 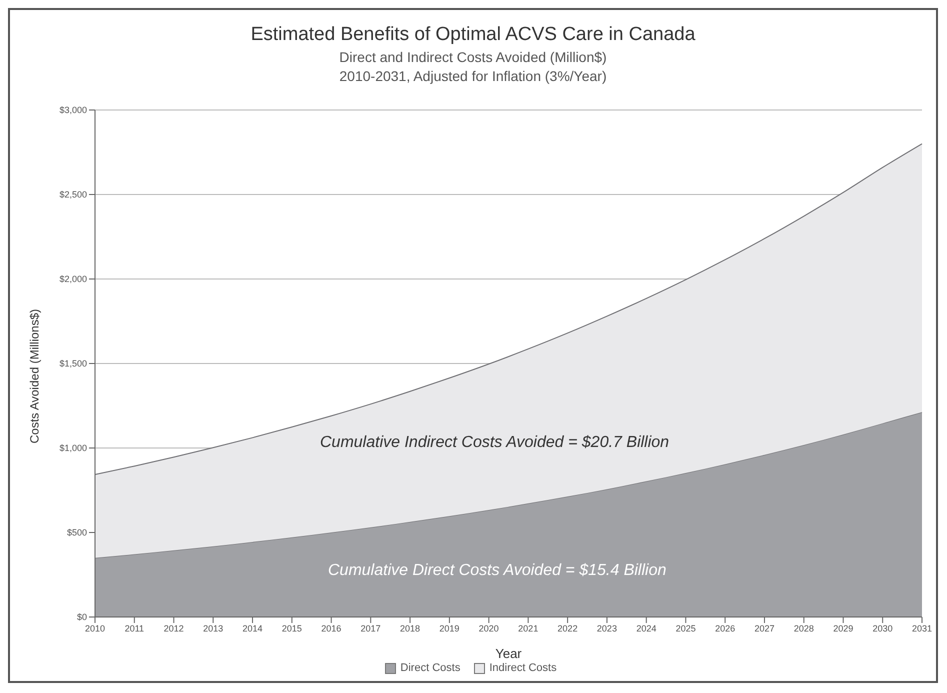 What do you see at coordinates (370, 628) in the screenshot?
I see `x-tick-label: 2017` at bounding box center [370, 628].